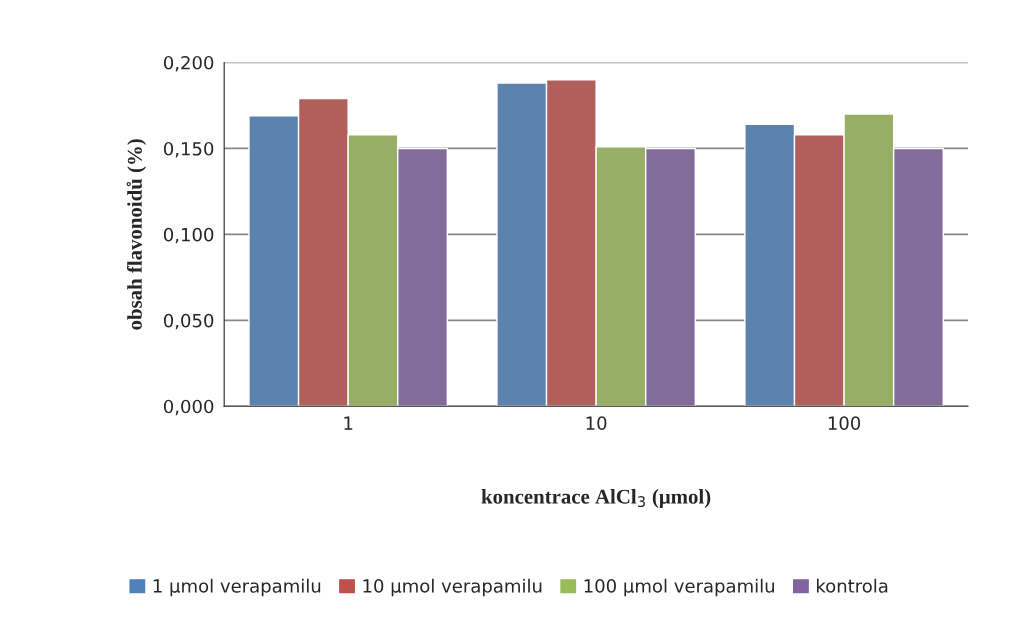 The image size is (1019, 625). What do you see at coordinates (679, 587) in the screenshot?
I see `legend-label: 100 μmol verapamilu` at bounding box center [679, 587].